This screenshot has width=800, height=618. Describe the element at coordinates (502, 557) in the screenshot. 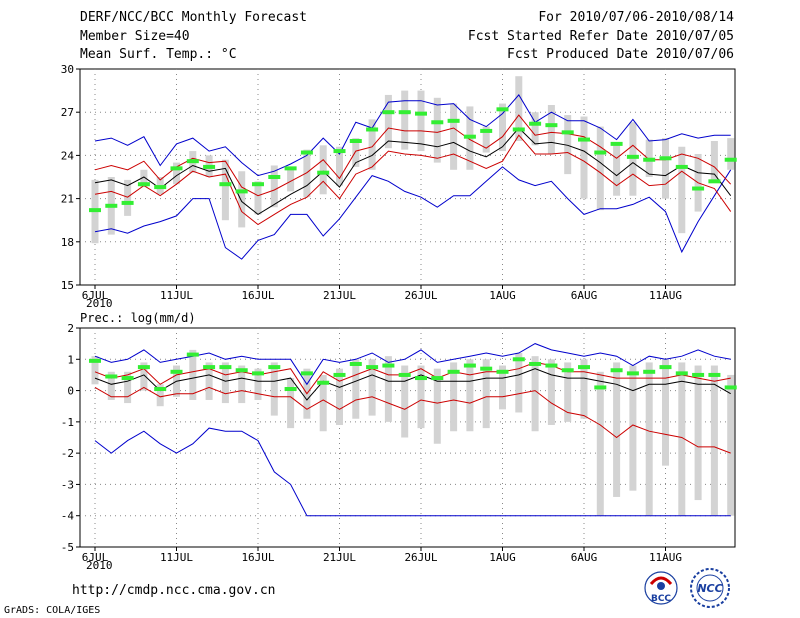

I see `prec-xtick-label: 1AUG` at that location.